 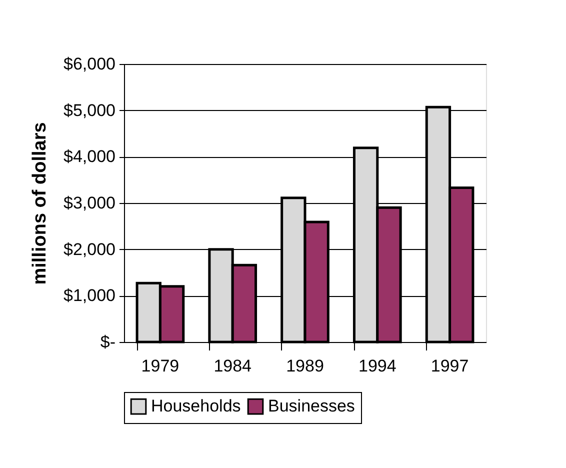 What do you see at coordinates (90, 296) in the screenshot?
I see `y-tick-label: $1,000` at bounding box center [90, 296].